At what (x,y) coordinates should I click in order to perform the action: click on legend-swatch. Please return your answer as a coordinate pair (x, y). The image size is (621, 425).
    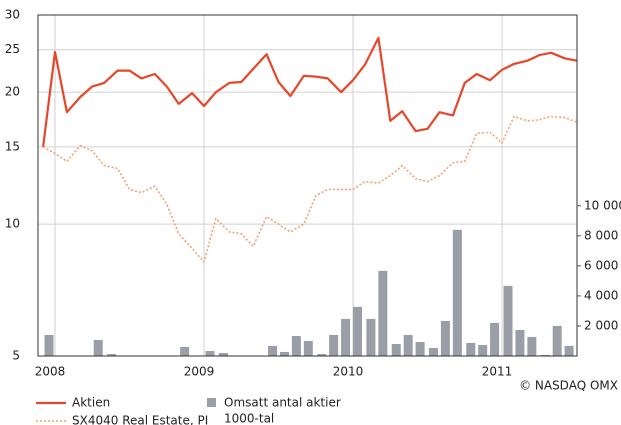
    Looking at the image, I should click on (211, 402).